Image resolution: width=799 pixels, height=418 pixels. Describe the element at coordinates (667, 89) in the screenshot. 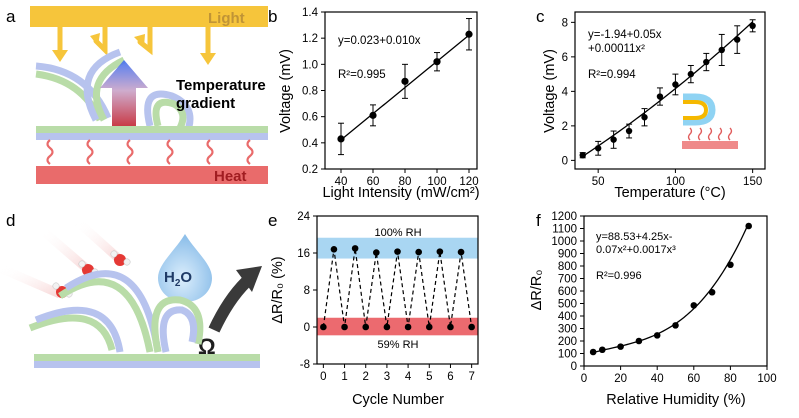

I see `chart-c-marks` at that location.